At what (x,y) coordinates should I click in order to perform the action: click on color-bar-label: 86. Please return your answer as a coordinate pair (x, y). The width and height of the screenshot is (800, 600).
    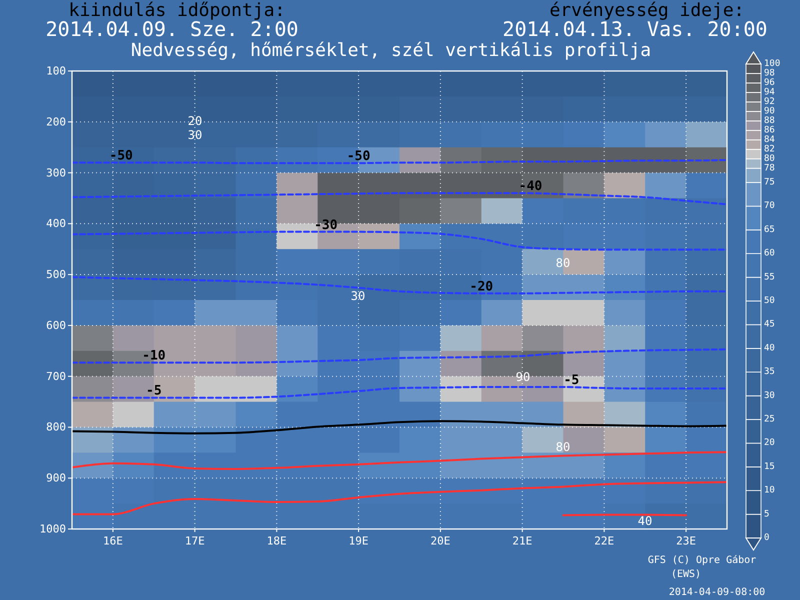
    Looking at the image, I should click on (769, 130).